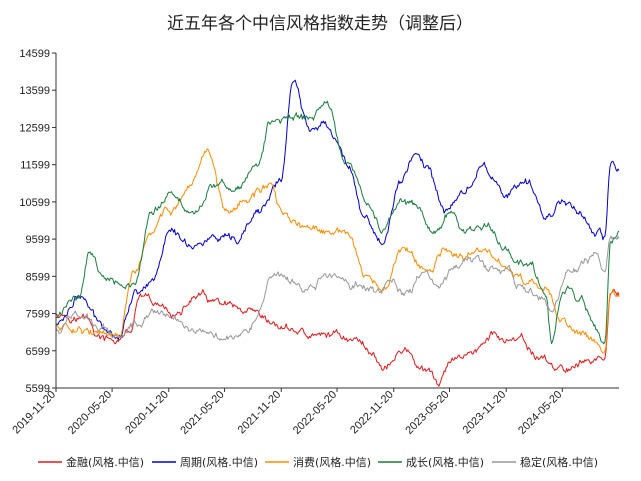 The width and height of the screenshot is (641, 481). Describe the element at coordinates (540, 413) in the screenshot. I see `x-tick-label: 2024-05-20` at that location.